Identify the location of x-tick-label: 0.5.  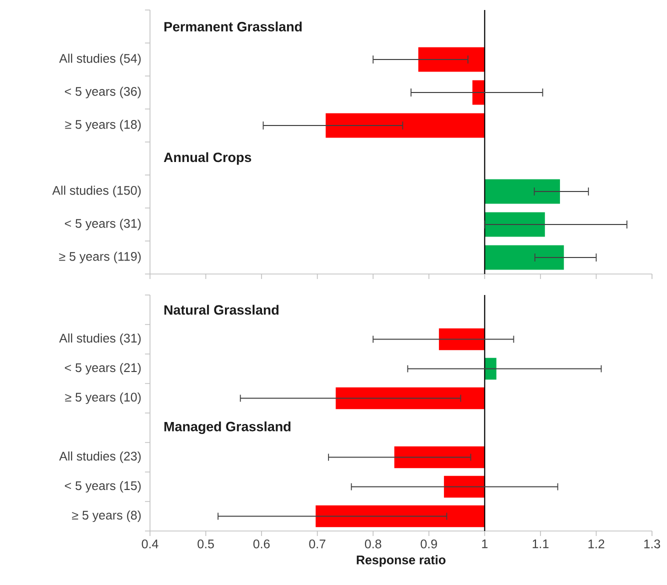
(206, 544).